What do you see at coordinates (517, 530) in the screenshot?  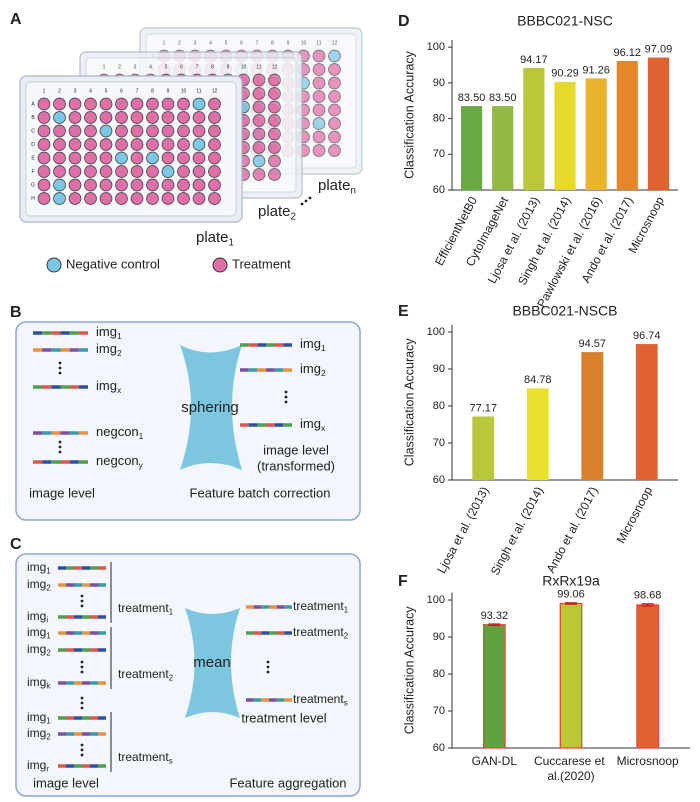 I see `x-tick-label: Singh et al. (2014)` at bounding box center [517, 530].